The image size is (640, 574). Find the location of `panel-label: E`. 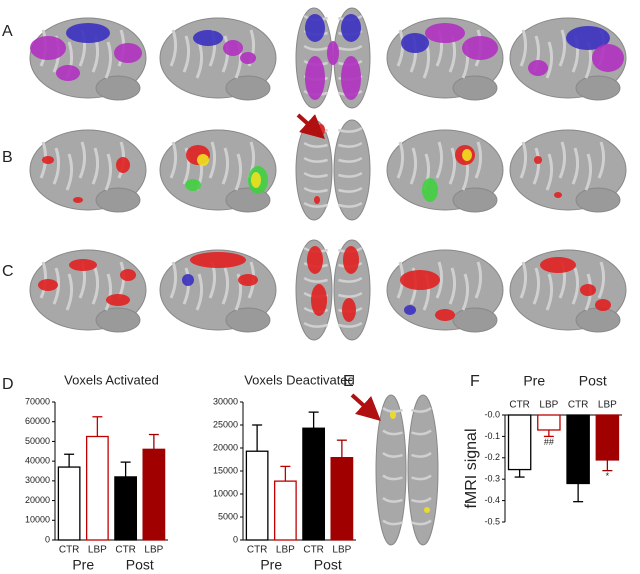

panel-label: E is located at coordinates (348, 381).